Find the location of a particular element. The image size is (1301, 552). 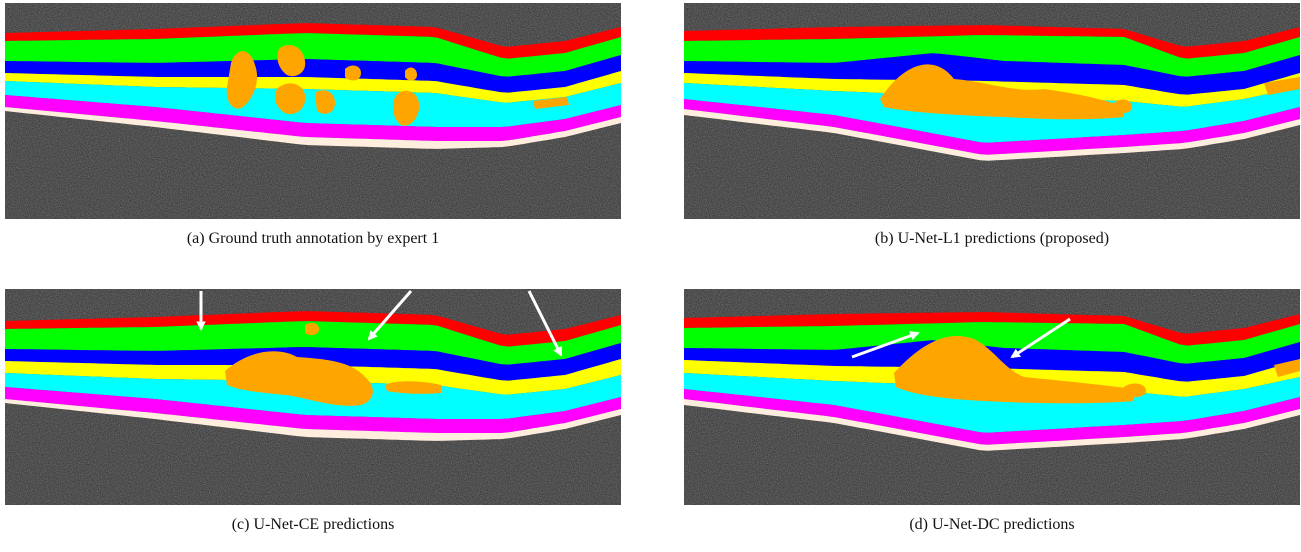

caption: (d) U-Net-DC predictions is located at coordinates (992, 524).